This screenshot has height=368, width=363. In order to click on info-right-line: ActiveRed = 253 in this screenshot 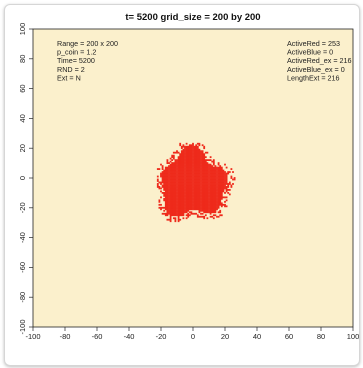, I will do `click(313, 43)`.